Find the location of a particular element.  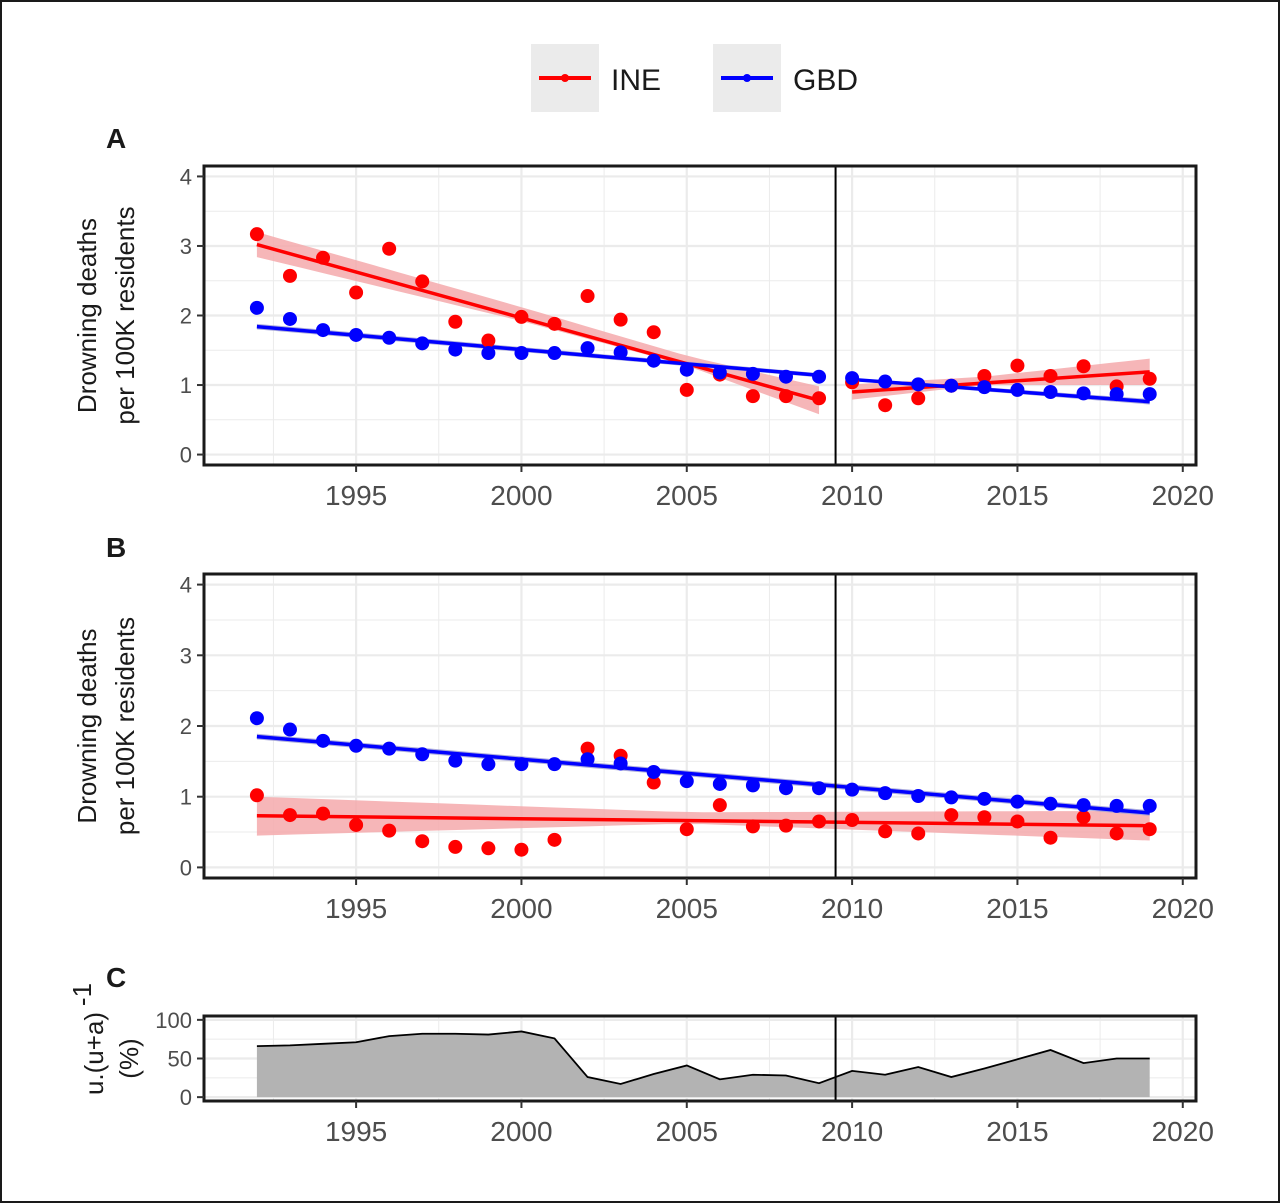

y-axis-title-line2: (%) is located at coordinates (129, 1058).